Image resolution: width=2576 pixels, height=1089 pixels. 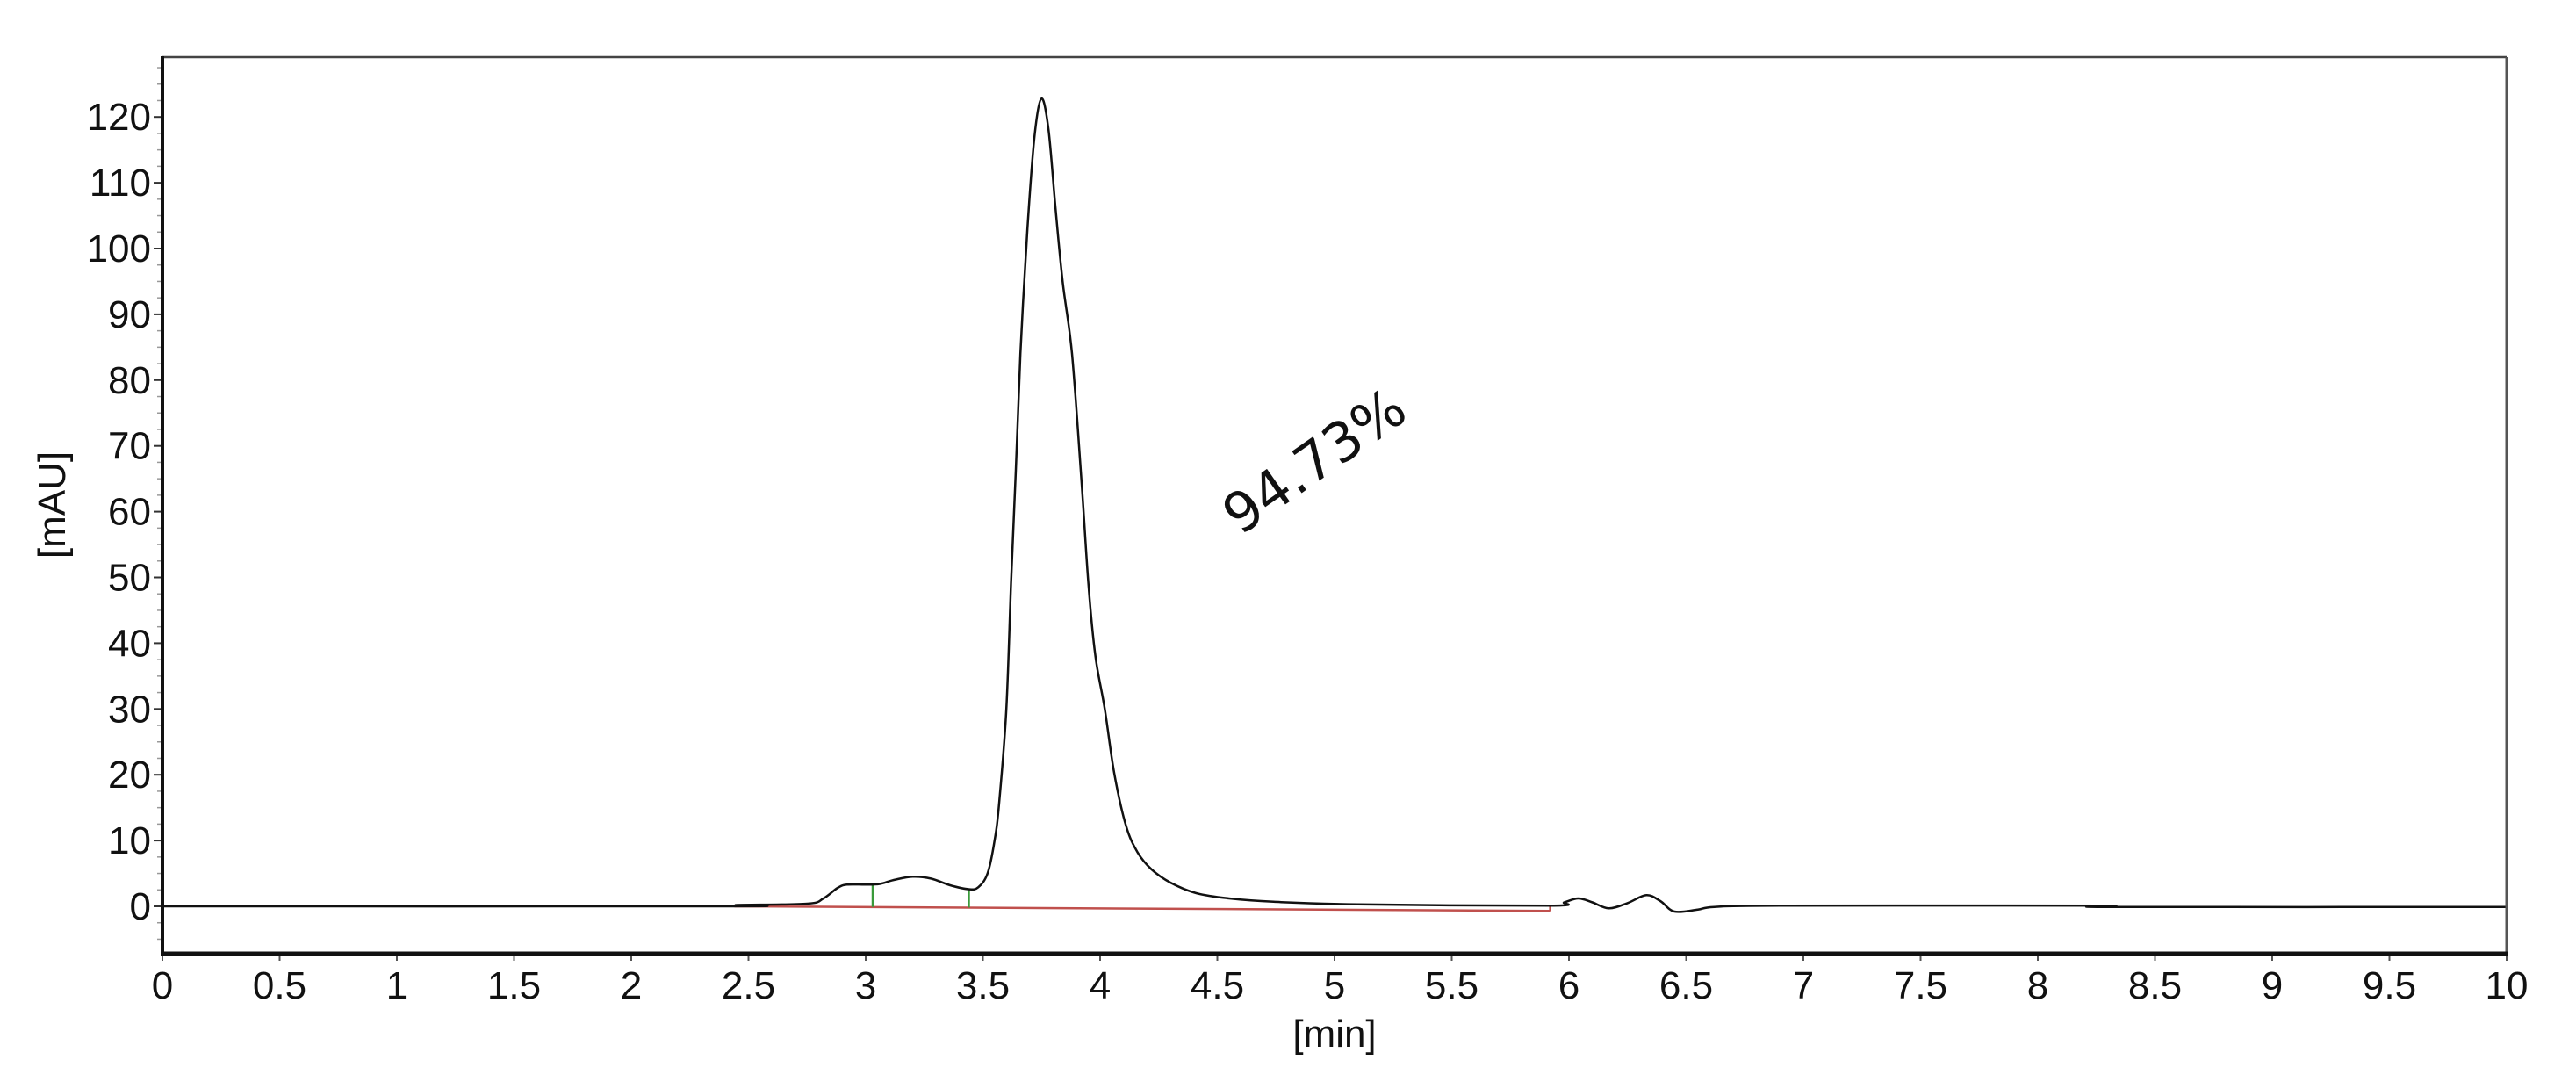 What do you see at coordinates (52, 505) in the screenshot?
I see `y-axis-title: [mAU]` at bounding box center [52, 505].